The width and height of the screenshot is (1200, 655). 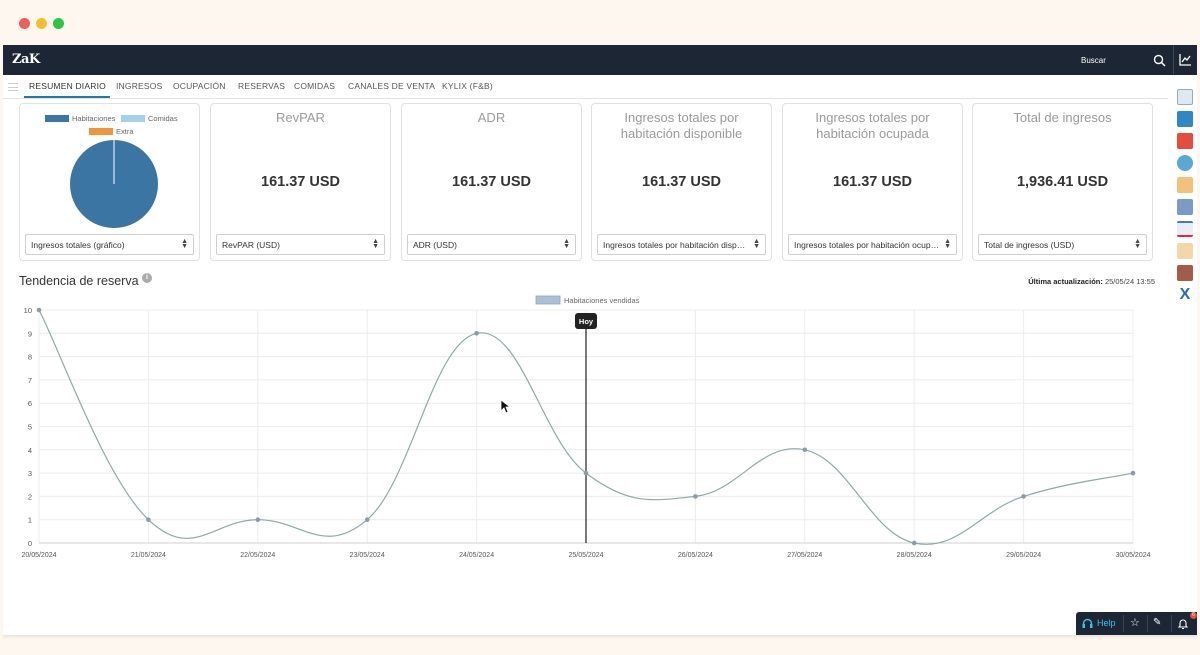 I want to click on tab-reservas: RESERVAS, so click(x=262, y=86).